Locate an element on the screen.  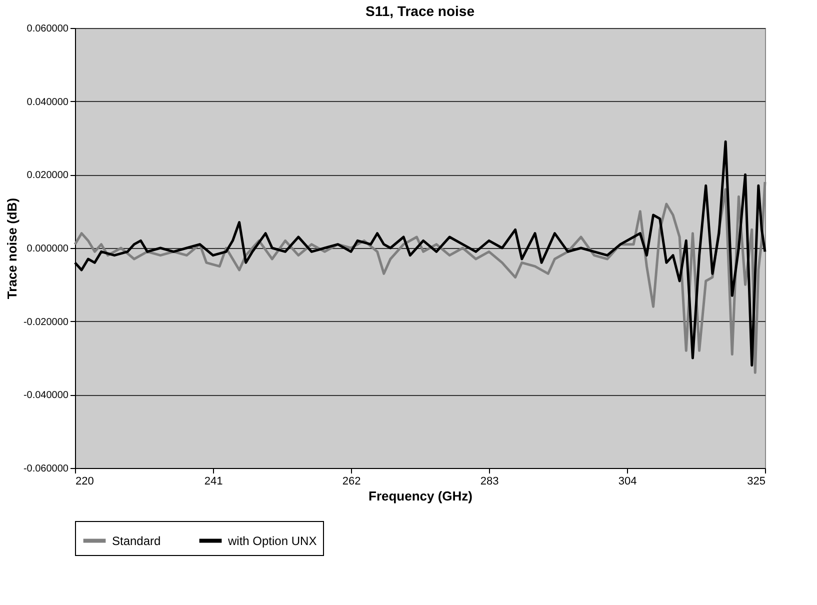
x-tick-label: 325 is located at coordinates (756, 482).